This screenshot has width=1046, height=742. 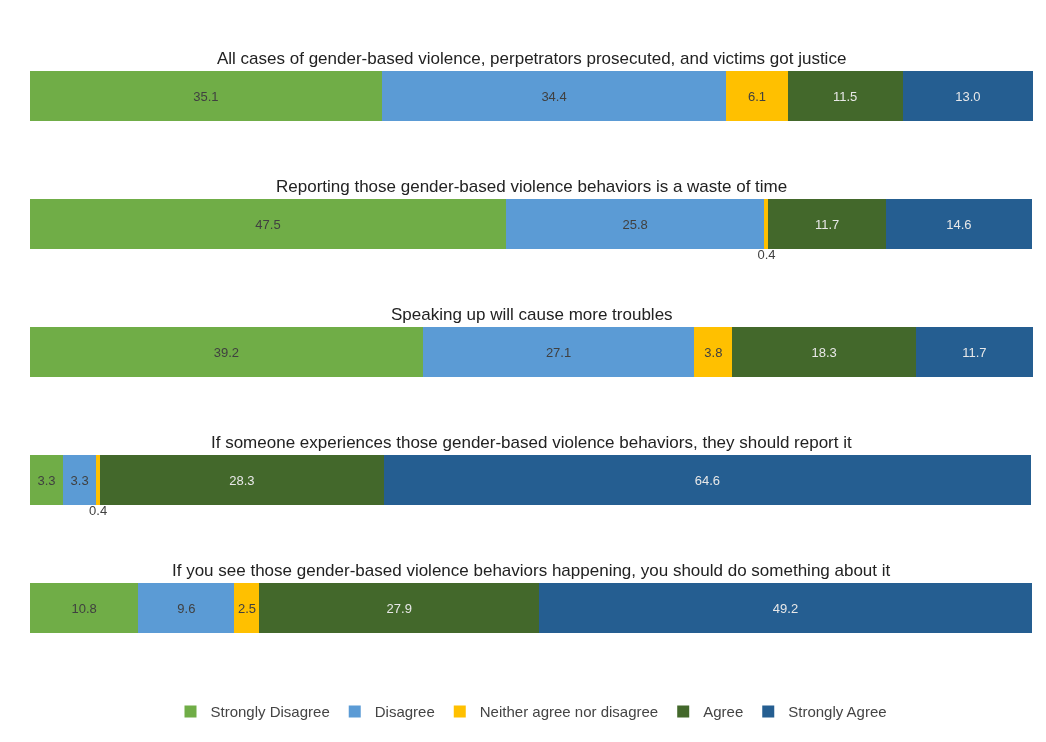 What do you see at coordinates (531, 442) in the screenshot?
I see `y-tick-label: If someone experiences those gender-based violence behaviors, they should report it` at bounding box center [531, 442].